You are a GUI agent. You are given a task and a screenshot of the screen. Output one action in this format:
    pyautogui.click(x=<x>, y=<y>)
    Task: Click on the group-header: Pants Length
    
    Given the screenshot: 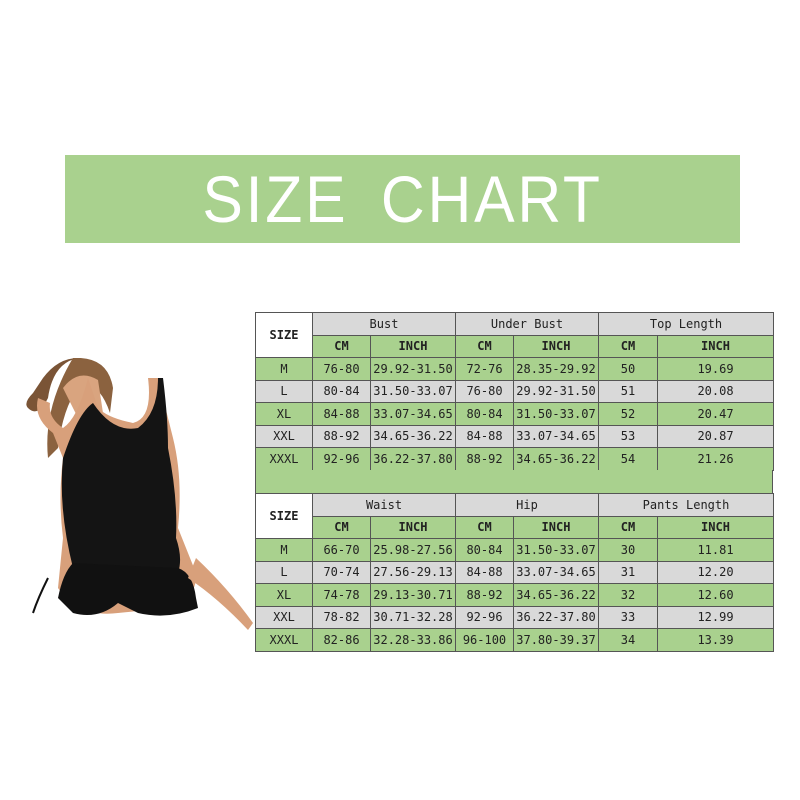 What is the action you would take?
    pyautogui.click(x=686, y=505)
    